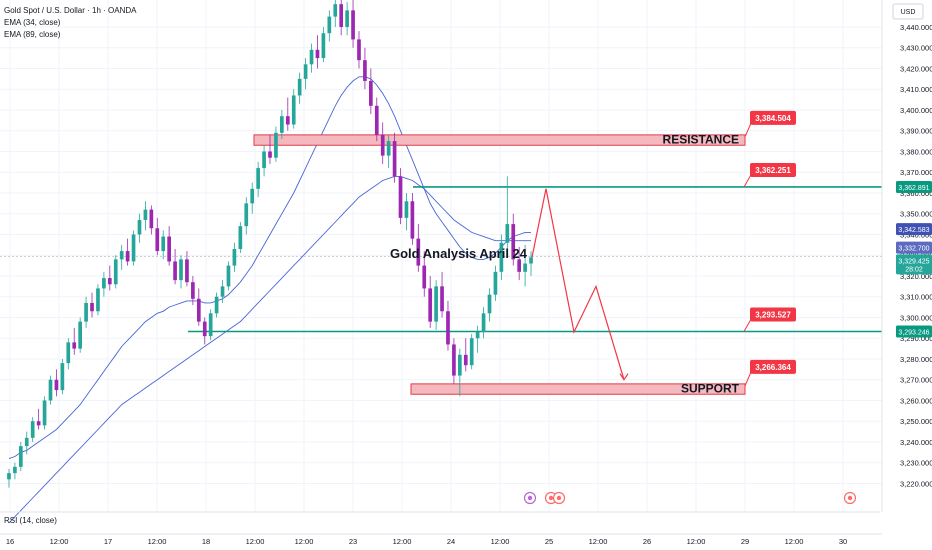 The width and height of the screenshot is (932, 550). I want to click on level-callout-value-0: 3,362.251, so click(773, 170).